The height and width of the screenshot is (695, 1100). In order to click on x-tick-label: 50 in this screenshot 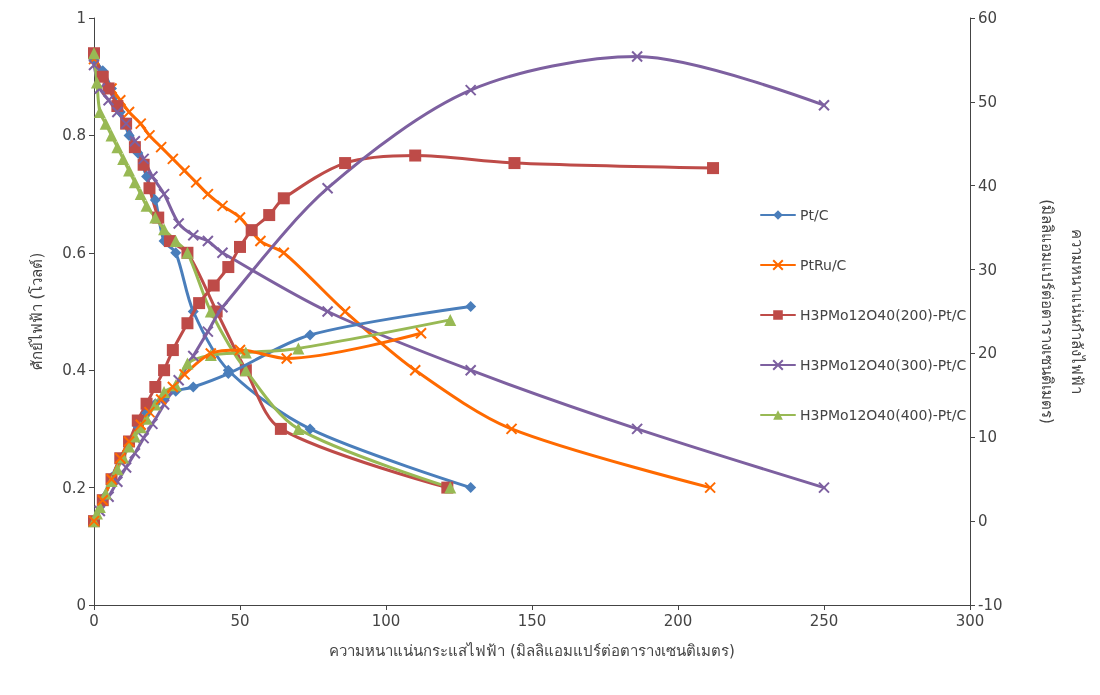, I will do `click(240, 620)`.